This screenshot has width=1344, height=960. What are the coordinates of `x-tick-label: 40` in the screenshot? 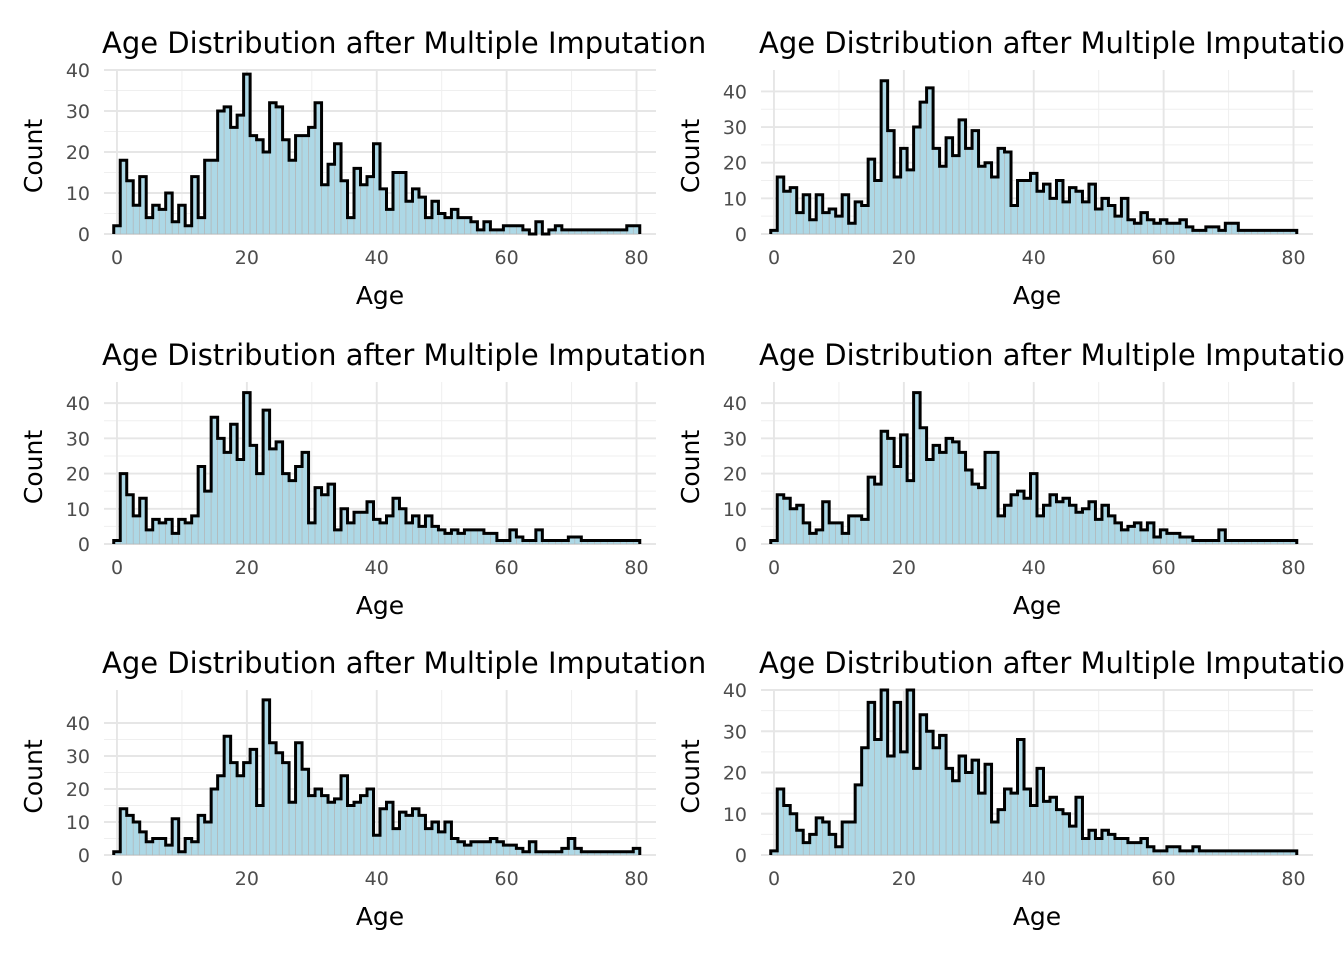 It's located at (1034, 879).